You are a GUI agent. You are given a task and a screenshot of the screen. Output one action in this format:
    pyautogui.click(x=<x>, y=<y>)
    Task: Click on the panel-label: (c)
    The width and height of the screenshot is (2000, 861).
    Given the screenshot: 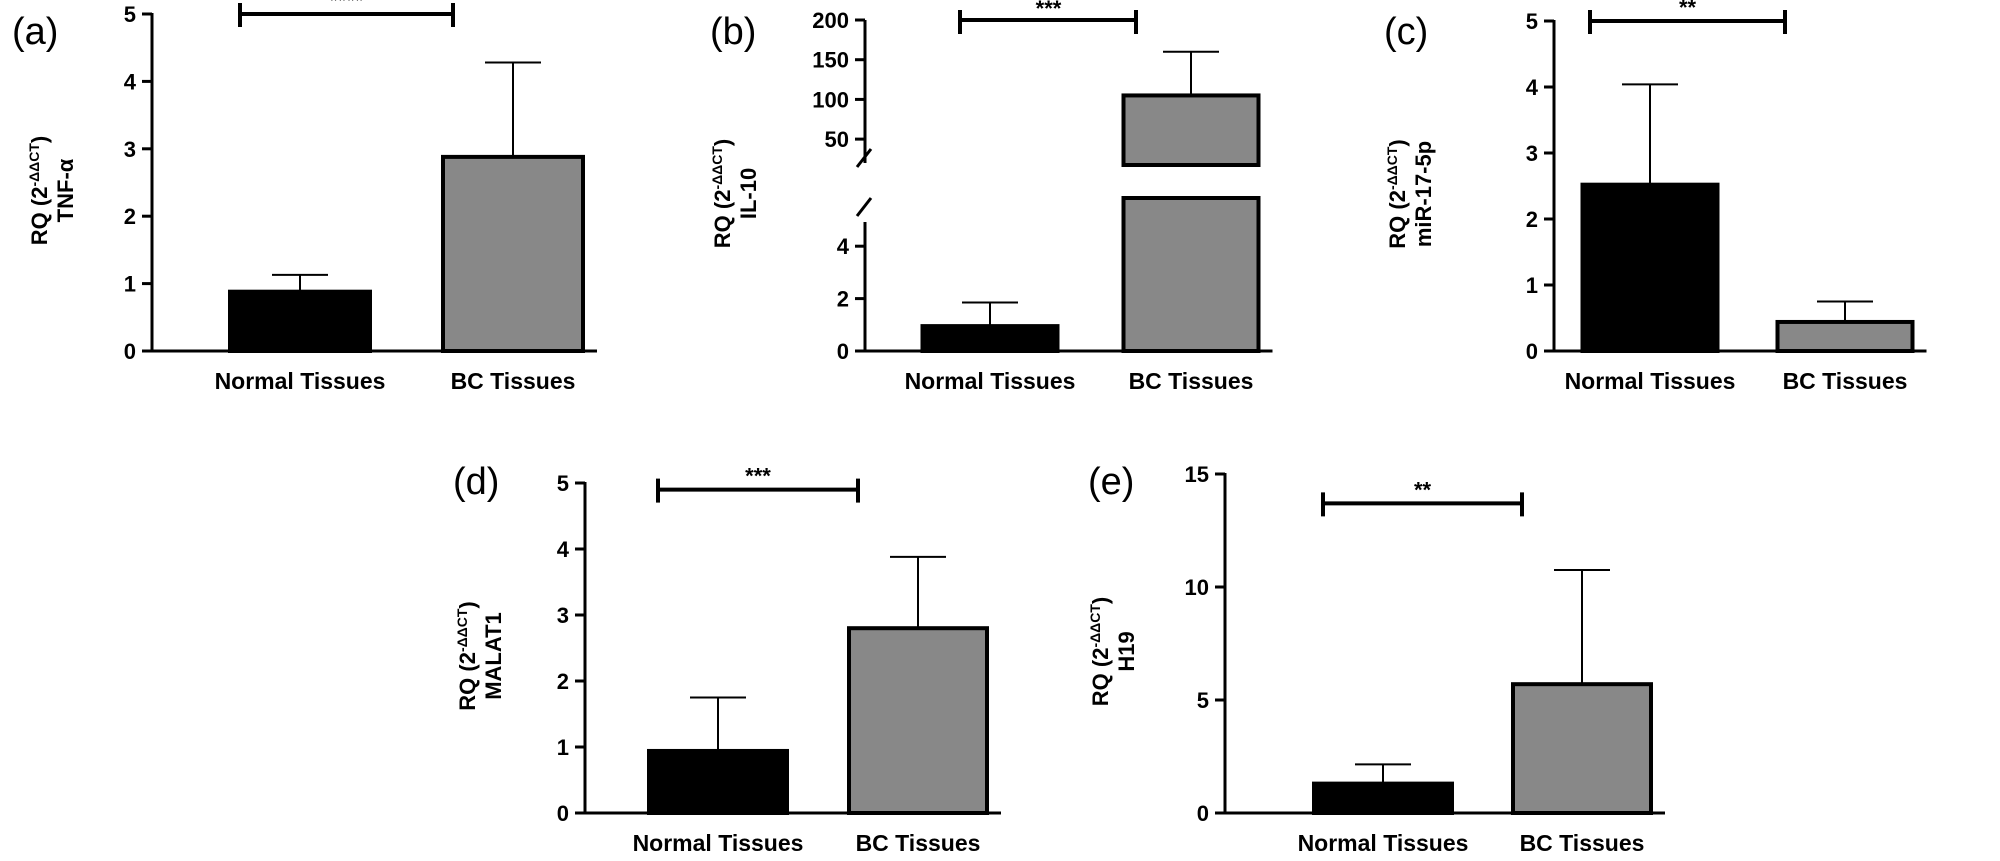 What is the action you would take?
    pyautogui.click(x=1406, y=32)
    